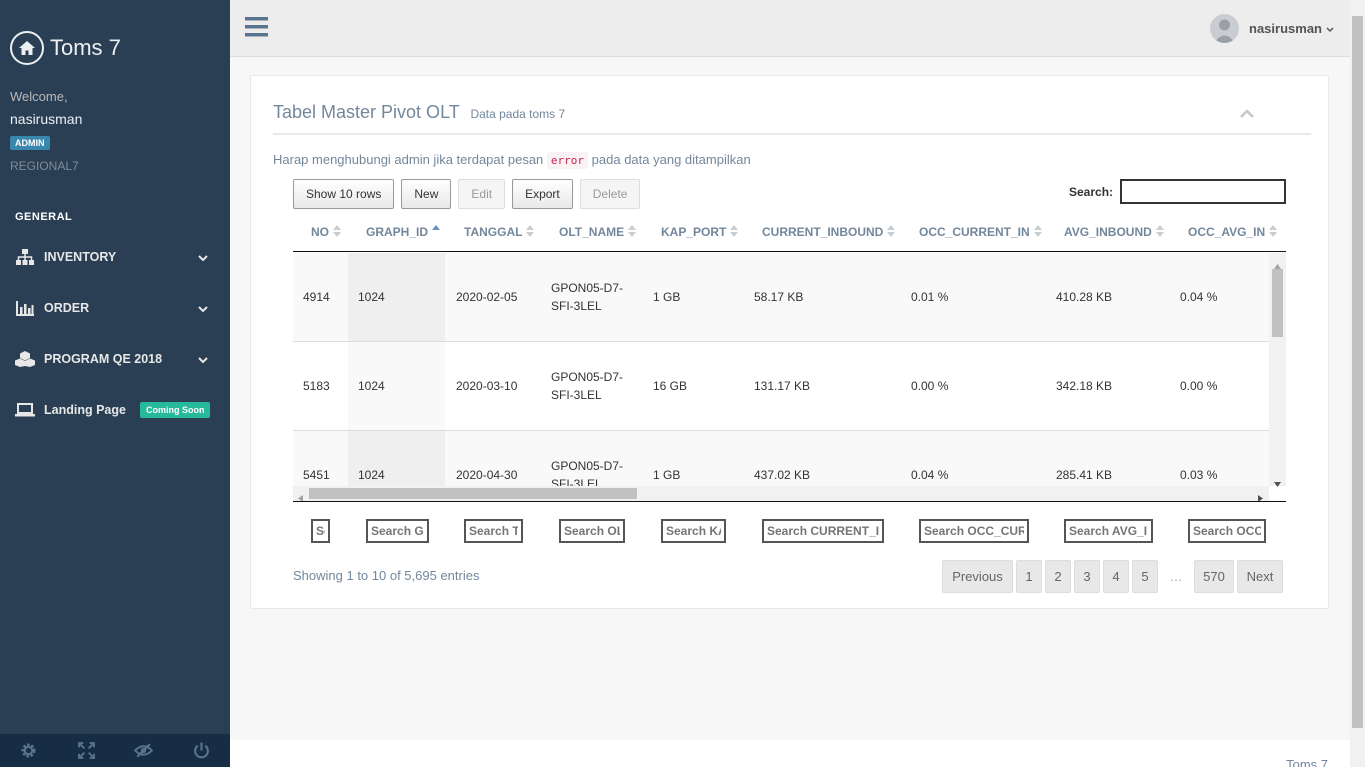 Image resolution: width=1365 pixels, height=767 pixels. I want to click on pagination-page: 1, so click(1029, 576).